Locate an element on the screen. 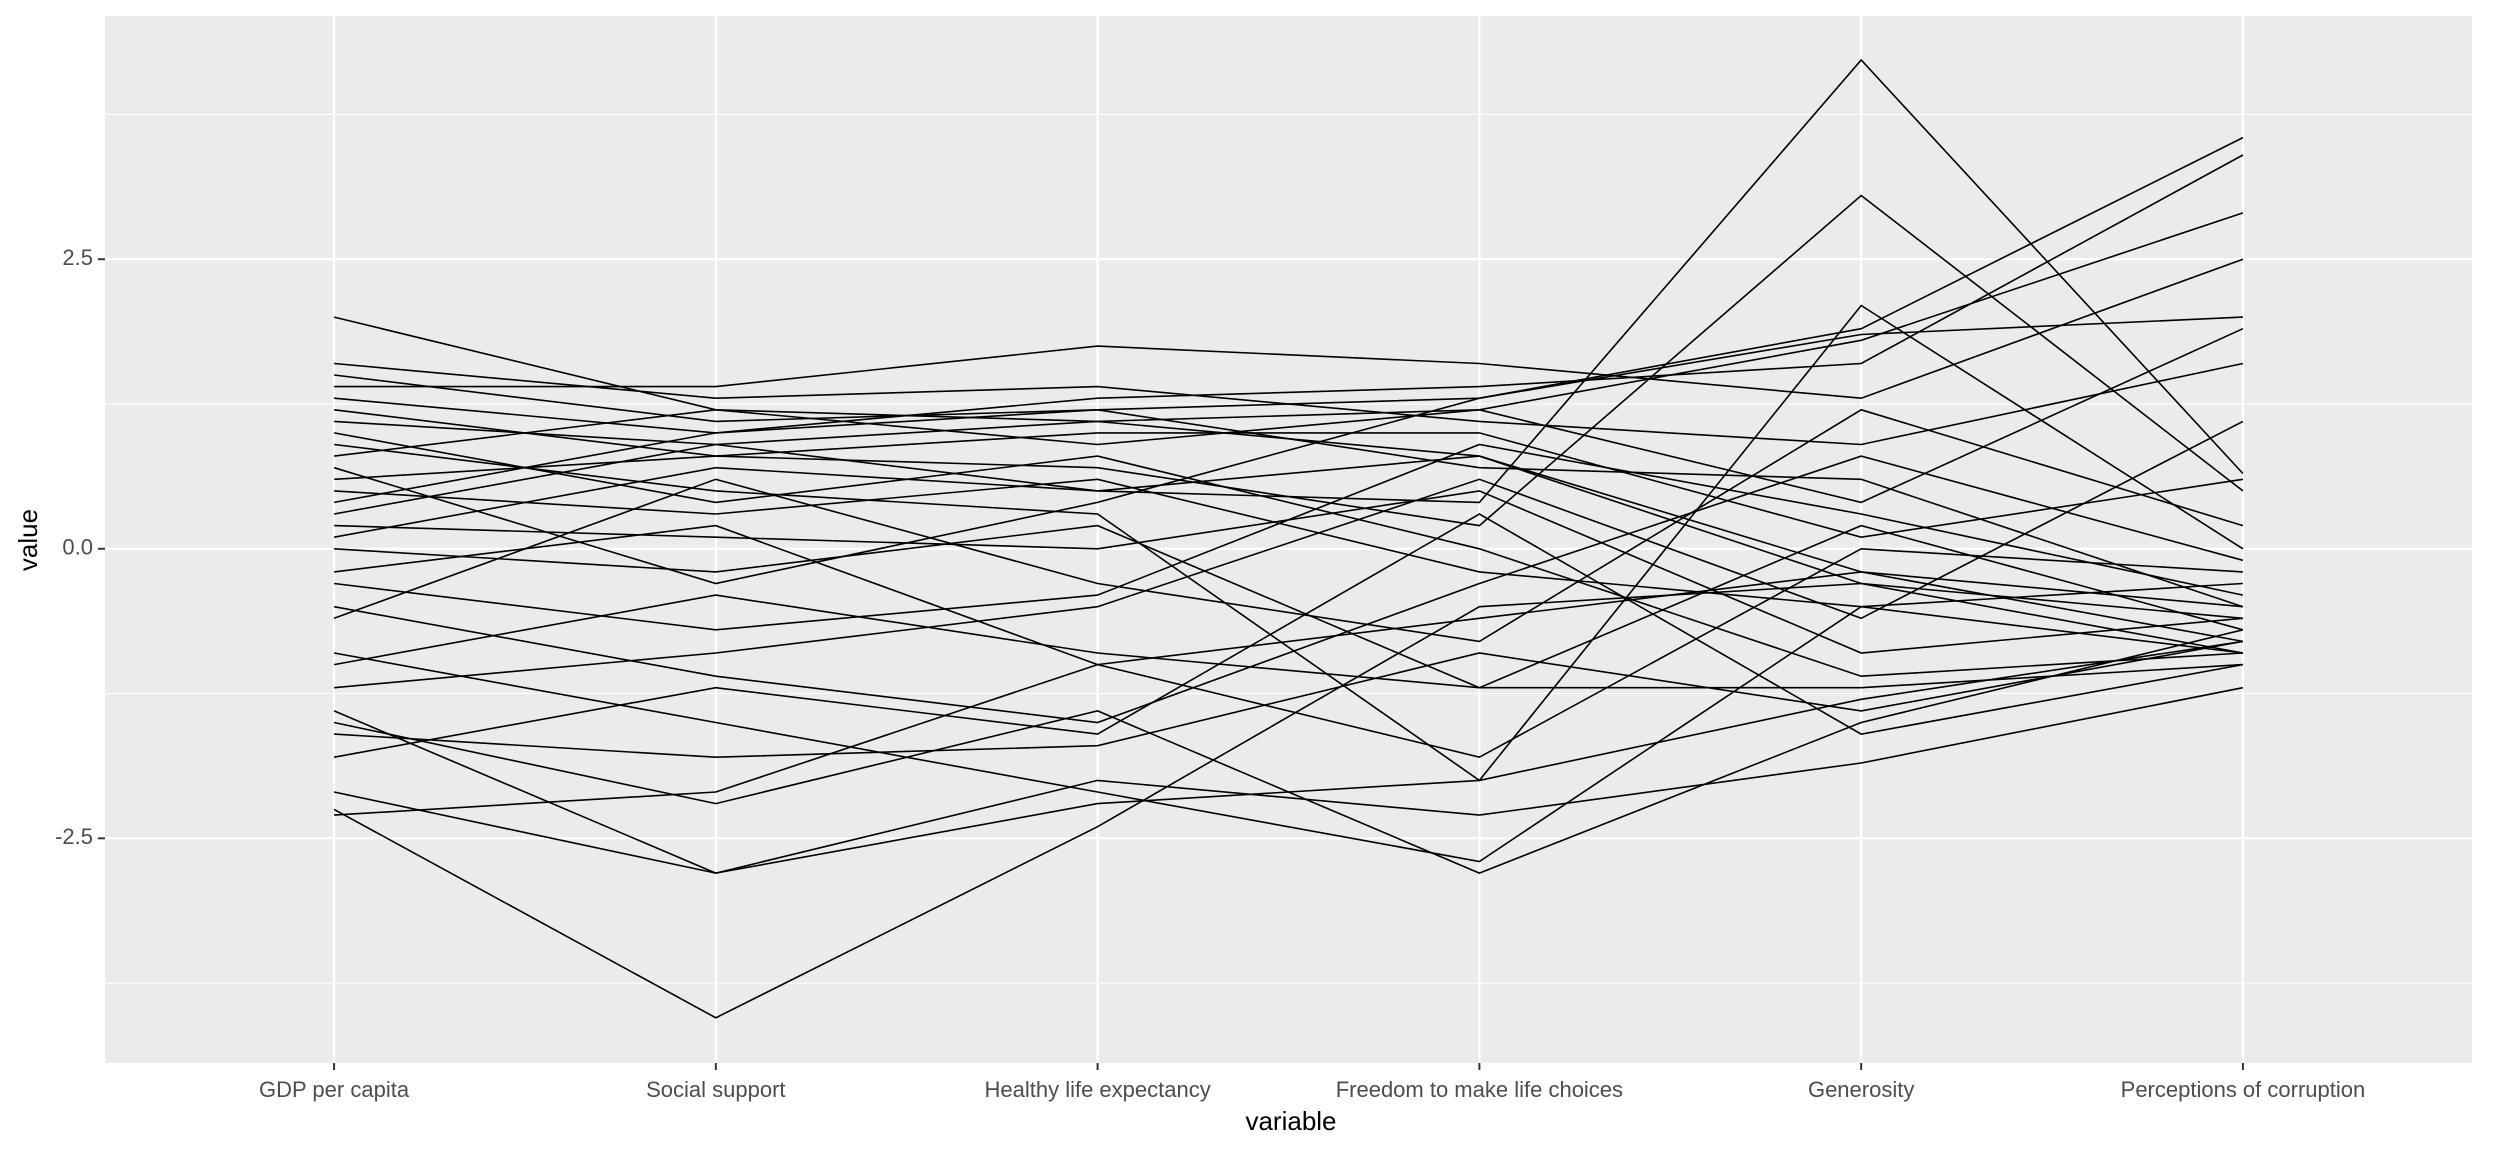 The width and height of the screenshot is (2496, 1152). x-axis-title: variable is located at coordinates (1290, 1121).